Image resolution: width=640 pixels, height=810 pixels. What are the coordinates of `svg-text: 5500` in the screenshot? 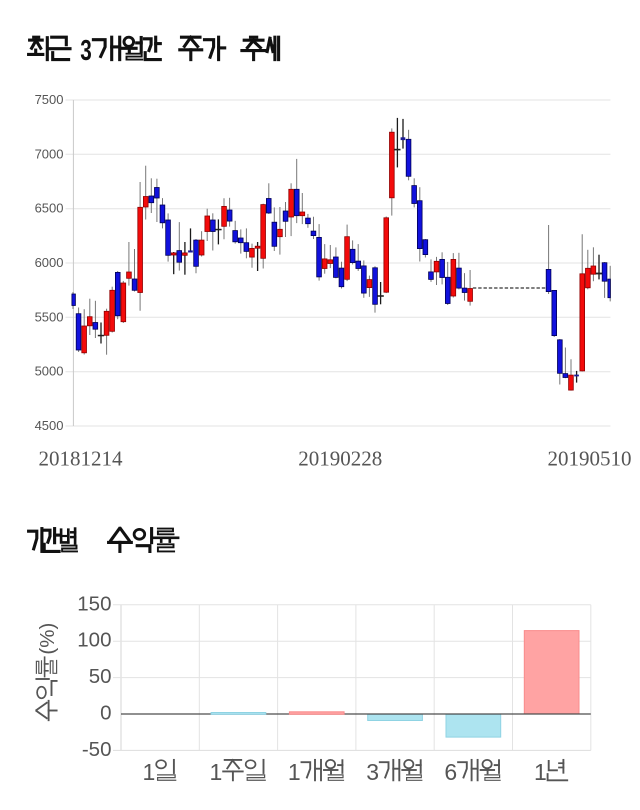 It's located at (49, 316).